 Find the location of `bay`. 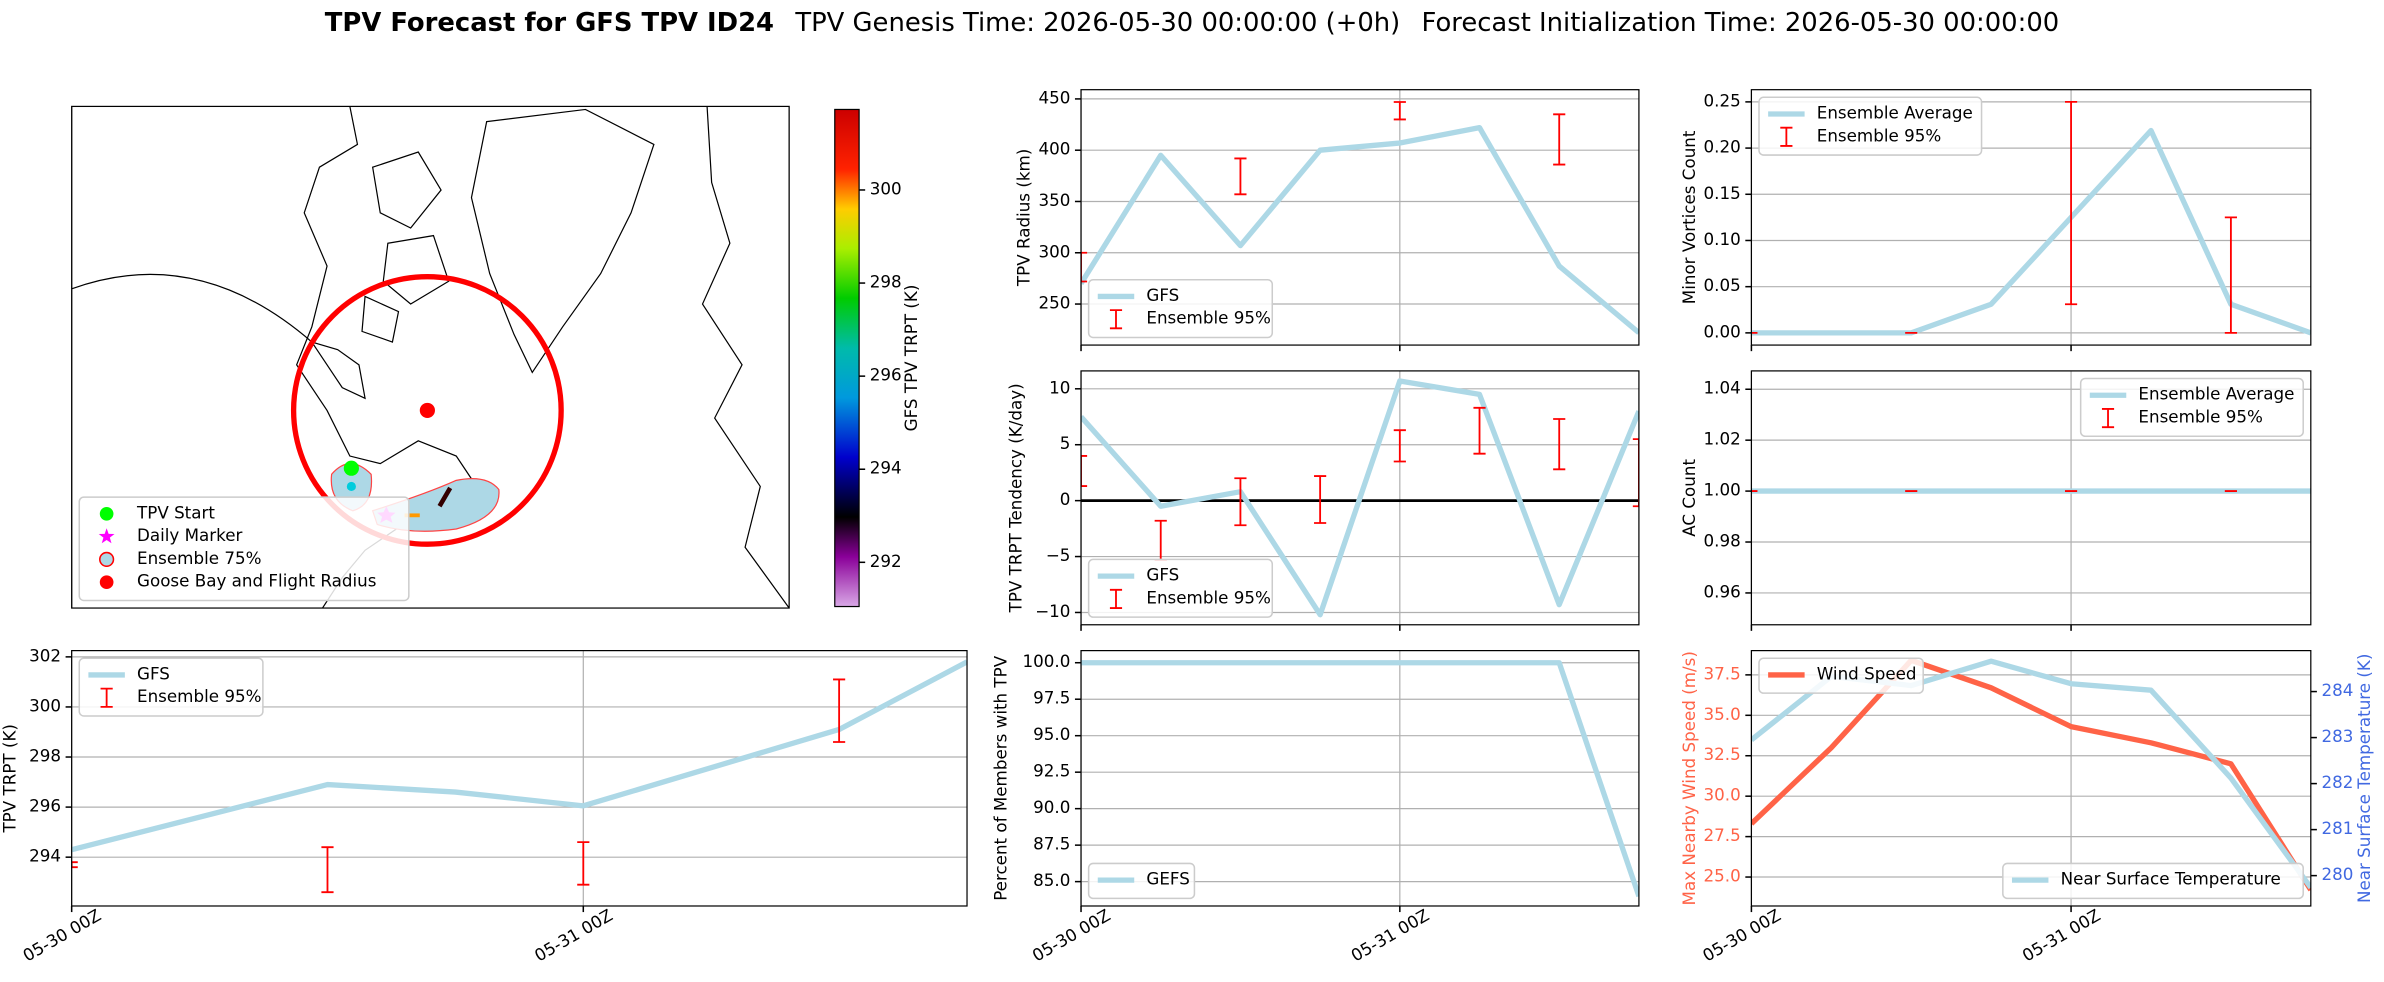

bay is located at coordinates (338, 370).